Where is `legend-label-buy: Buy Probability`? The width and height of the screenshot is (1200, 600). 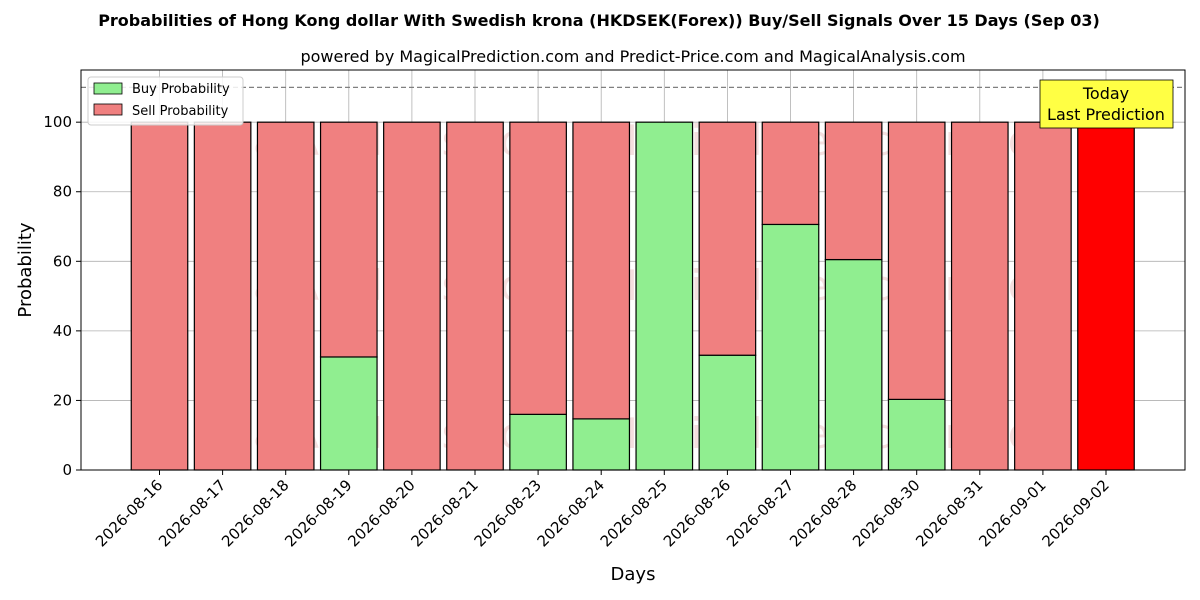 legend-label-buy: Buy Probability is located at coordinates (181, 89).